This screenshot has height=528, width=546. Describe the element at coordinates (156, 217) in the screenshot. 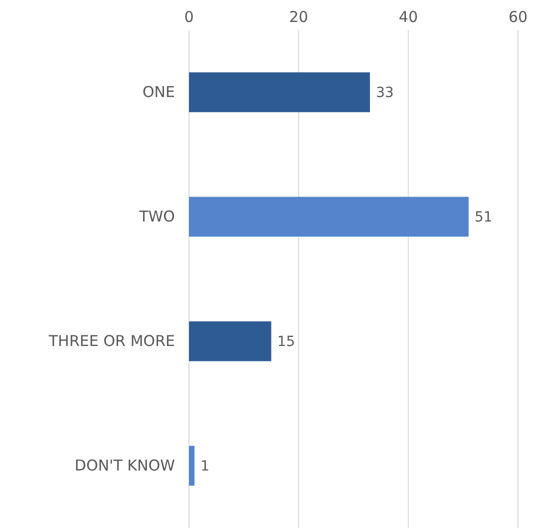

I see `y-tick-label: TWO` at that location.